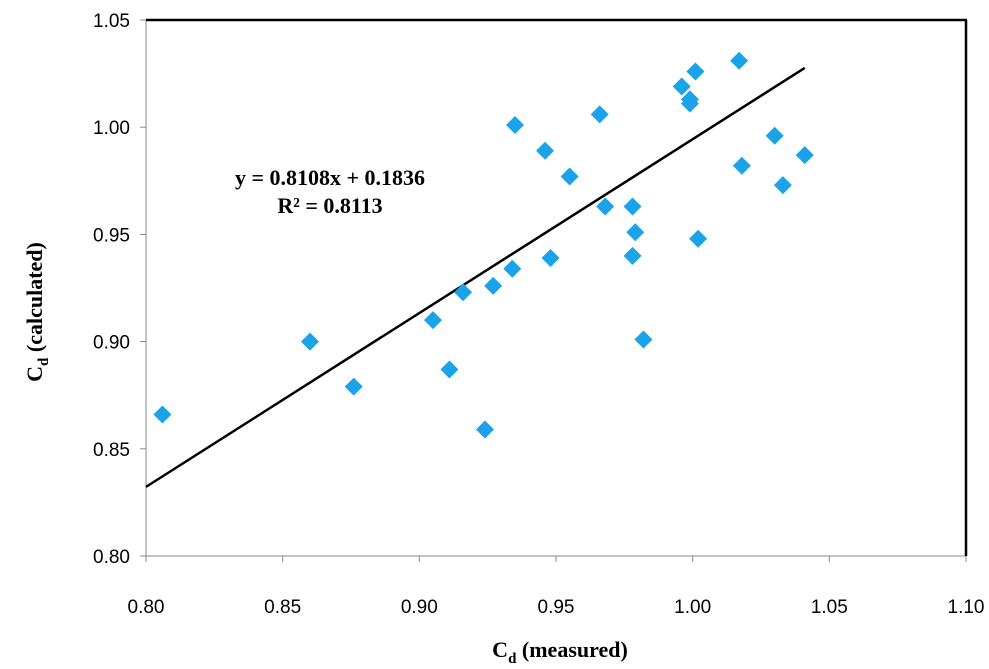 The height and width of the screenshot is (669, 989). What do you see at coordinates (111, 450) in the screenshot?
I see `y-tick-label: 0.85` at bounding box center [111, 450].